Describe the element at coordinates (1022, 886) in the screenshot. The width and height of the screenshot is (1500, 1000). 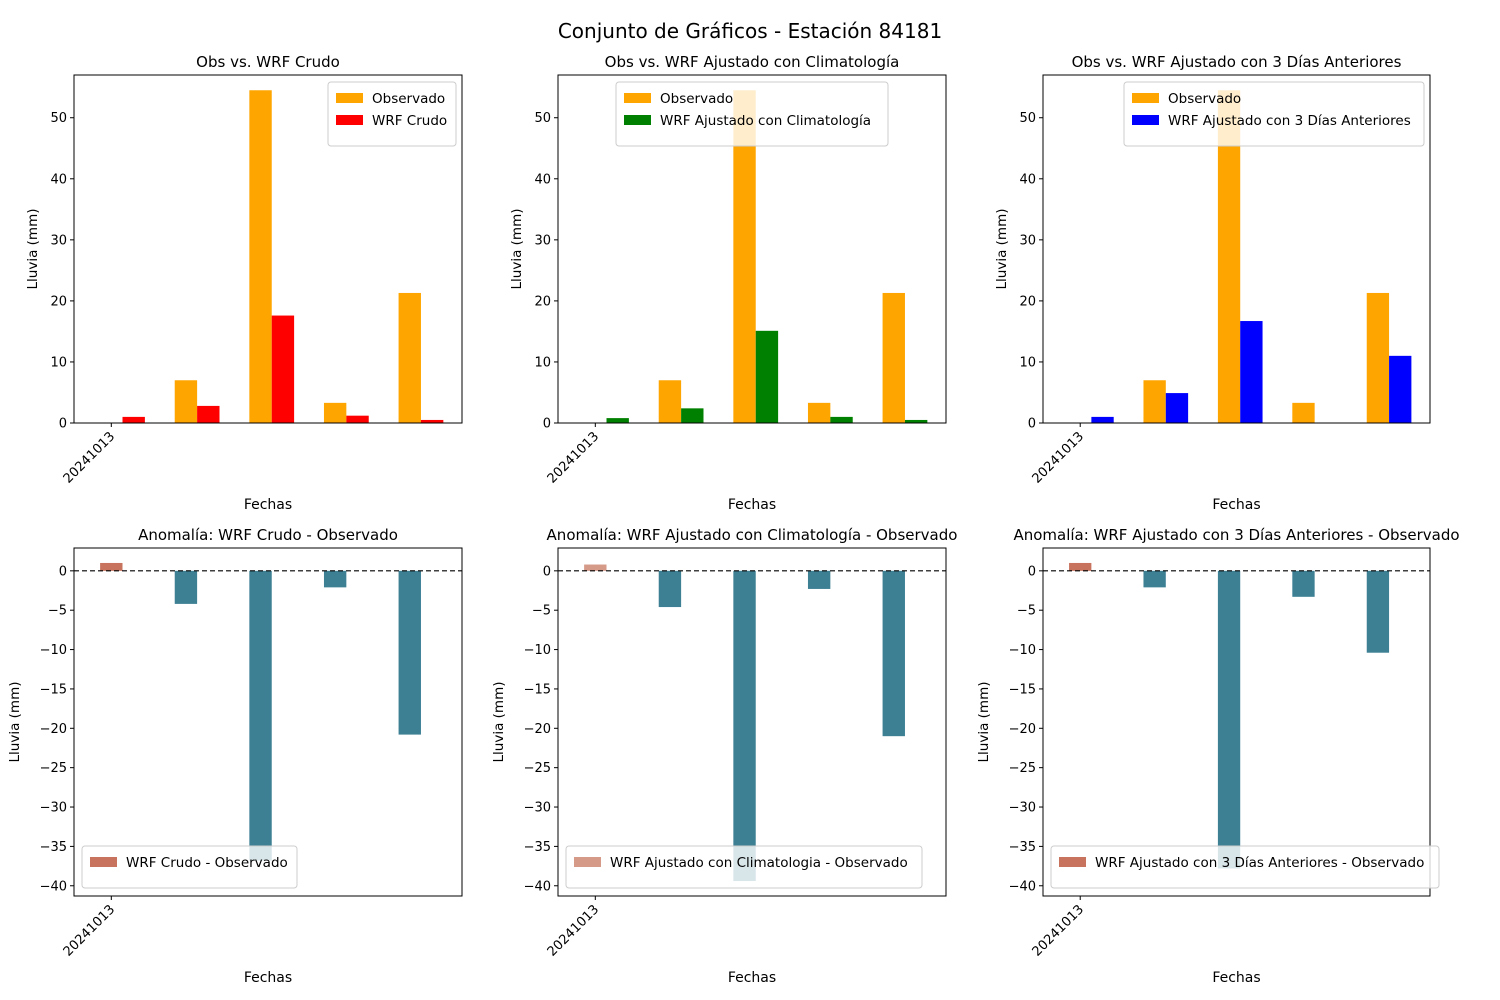
I see `y-tick-label: −40` at that location.